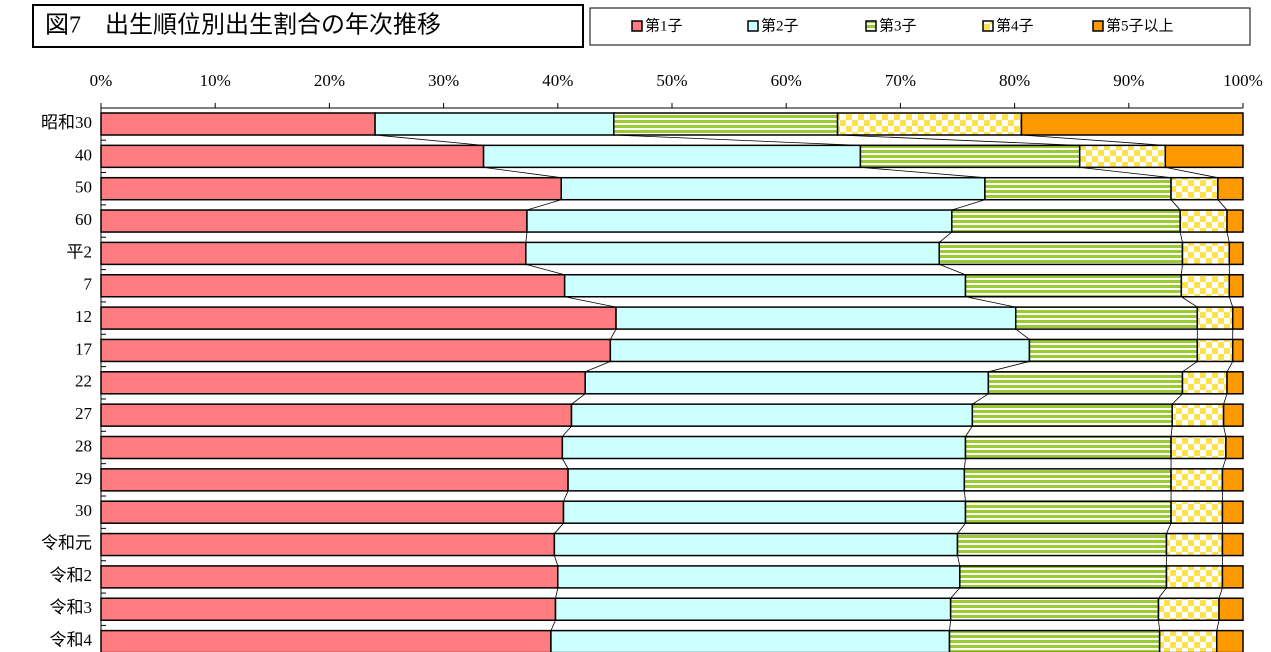 This screenshot has width=1271, height=652. What do you see at coordinates (1015, 25) in the screenshot?
I see `legend-label: 第4子` at bounding box center [1015, 25].